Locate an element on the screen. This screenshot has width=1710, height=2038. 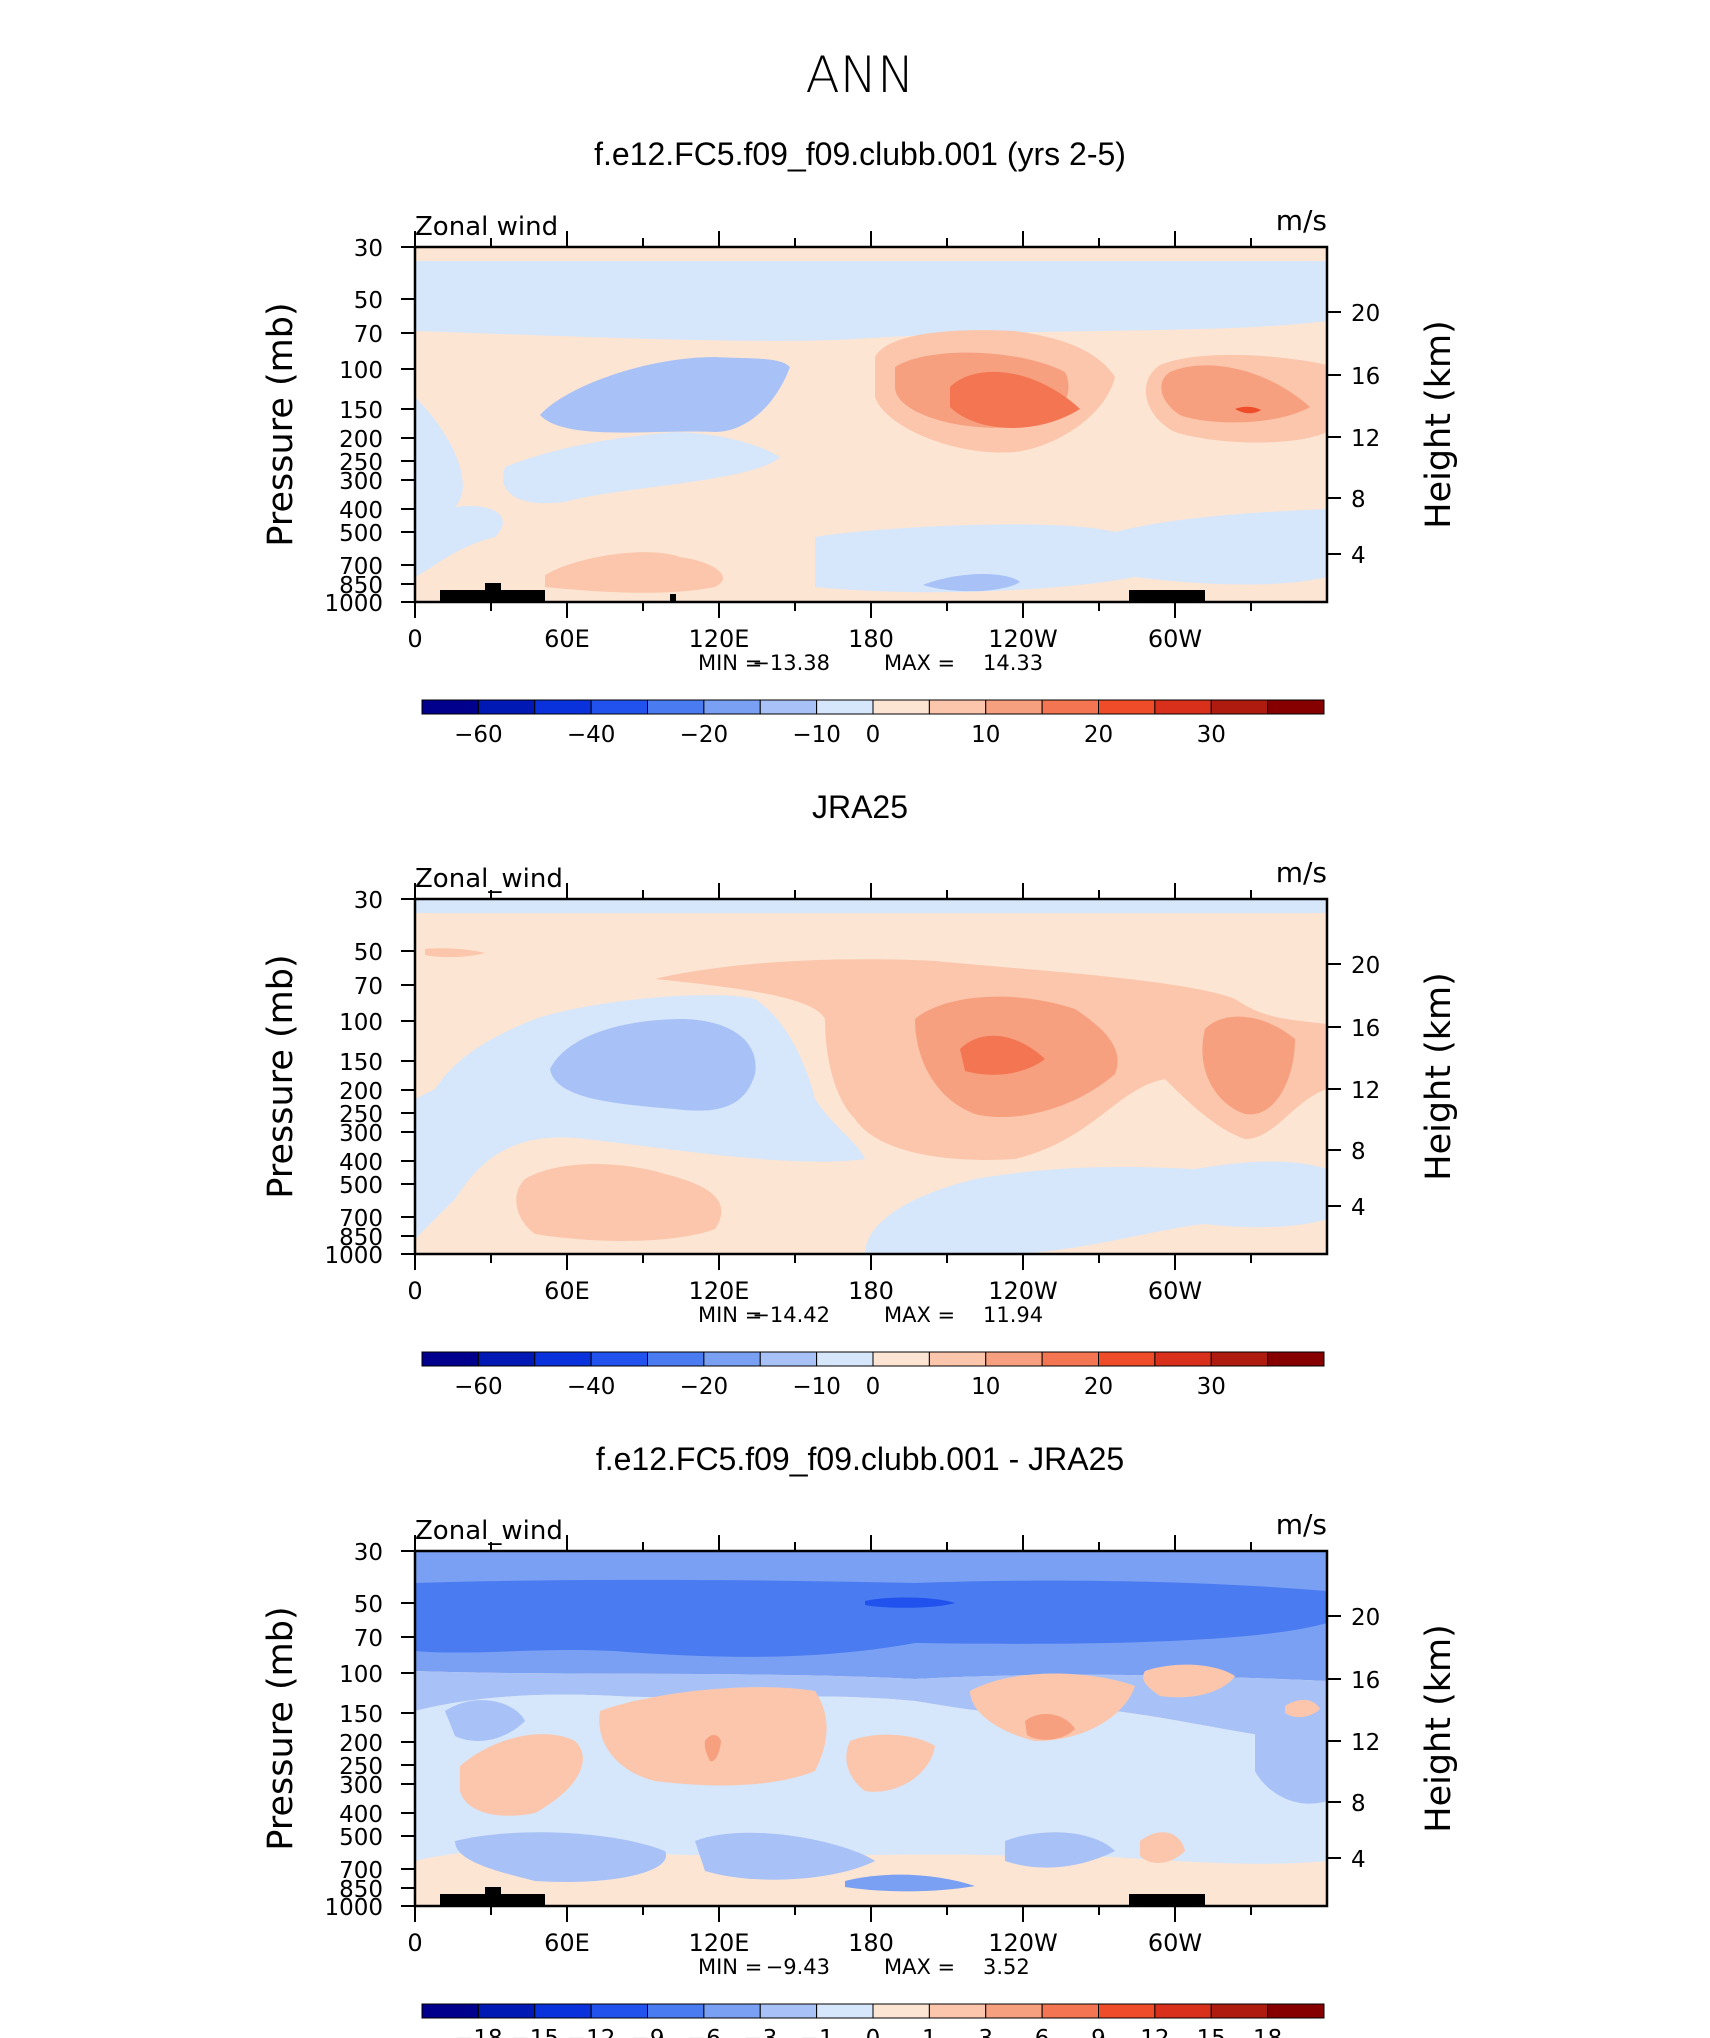
pressure-tick-label: 150 is located at coordinates (361, 411).